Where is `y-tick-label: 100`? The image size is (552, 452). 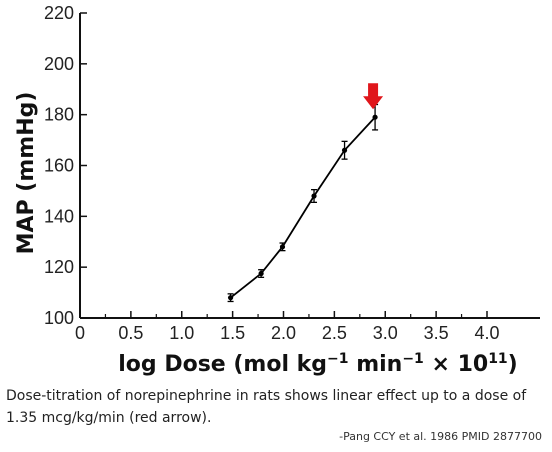
y-tick-label: 100 is located at coordinates (59, 318).